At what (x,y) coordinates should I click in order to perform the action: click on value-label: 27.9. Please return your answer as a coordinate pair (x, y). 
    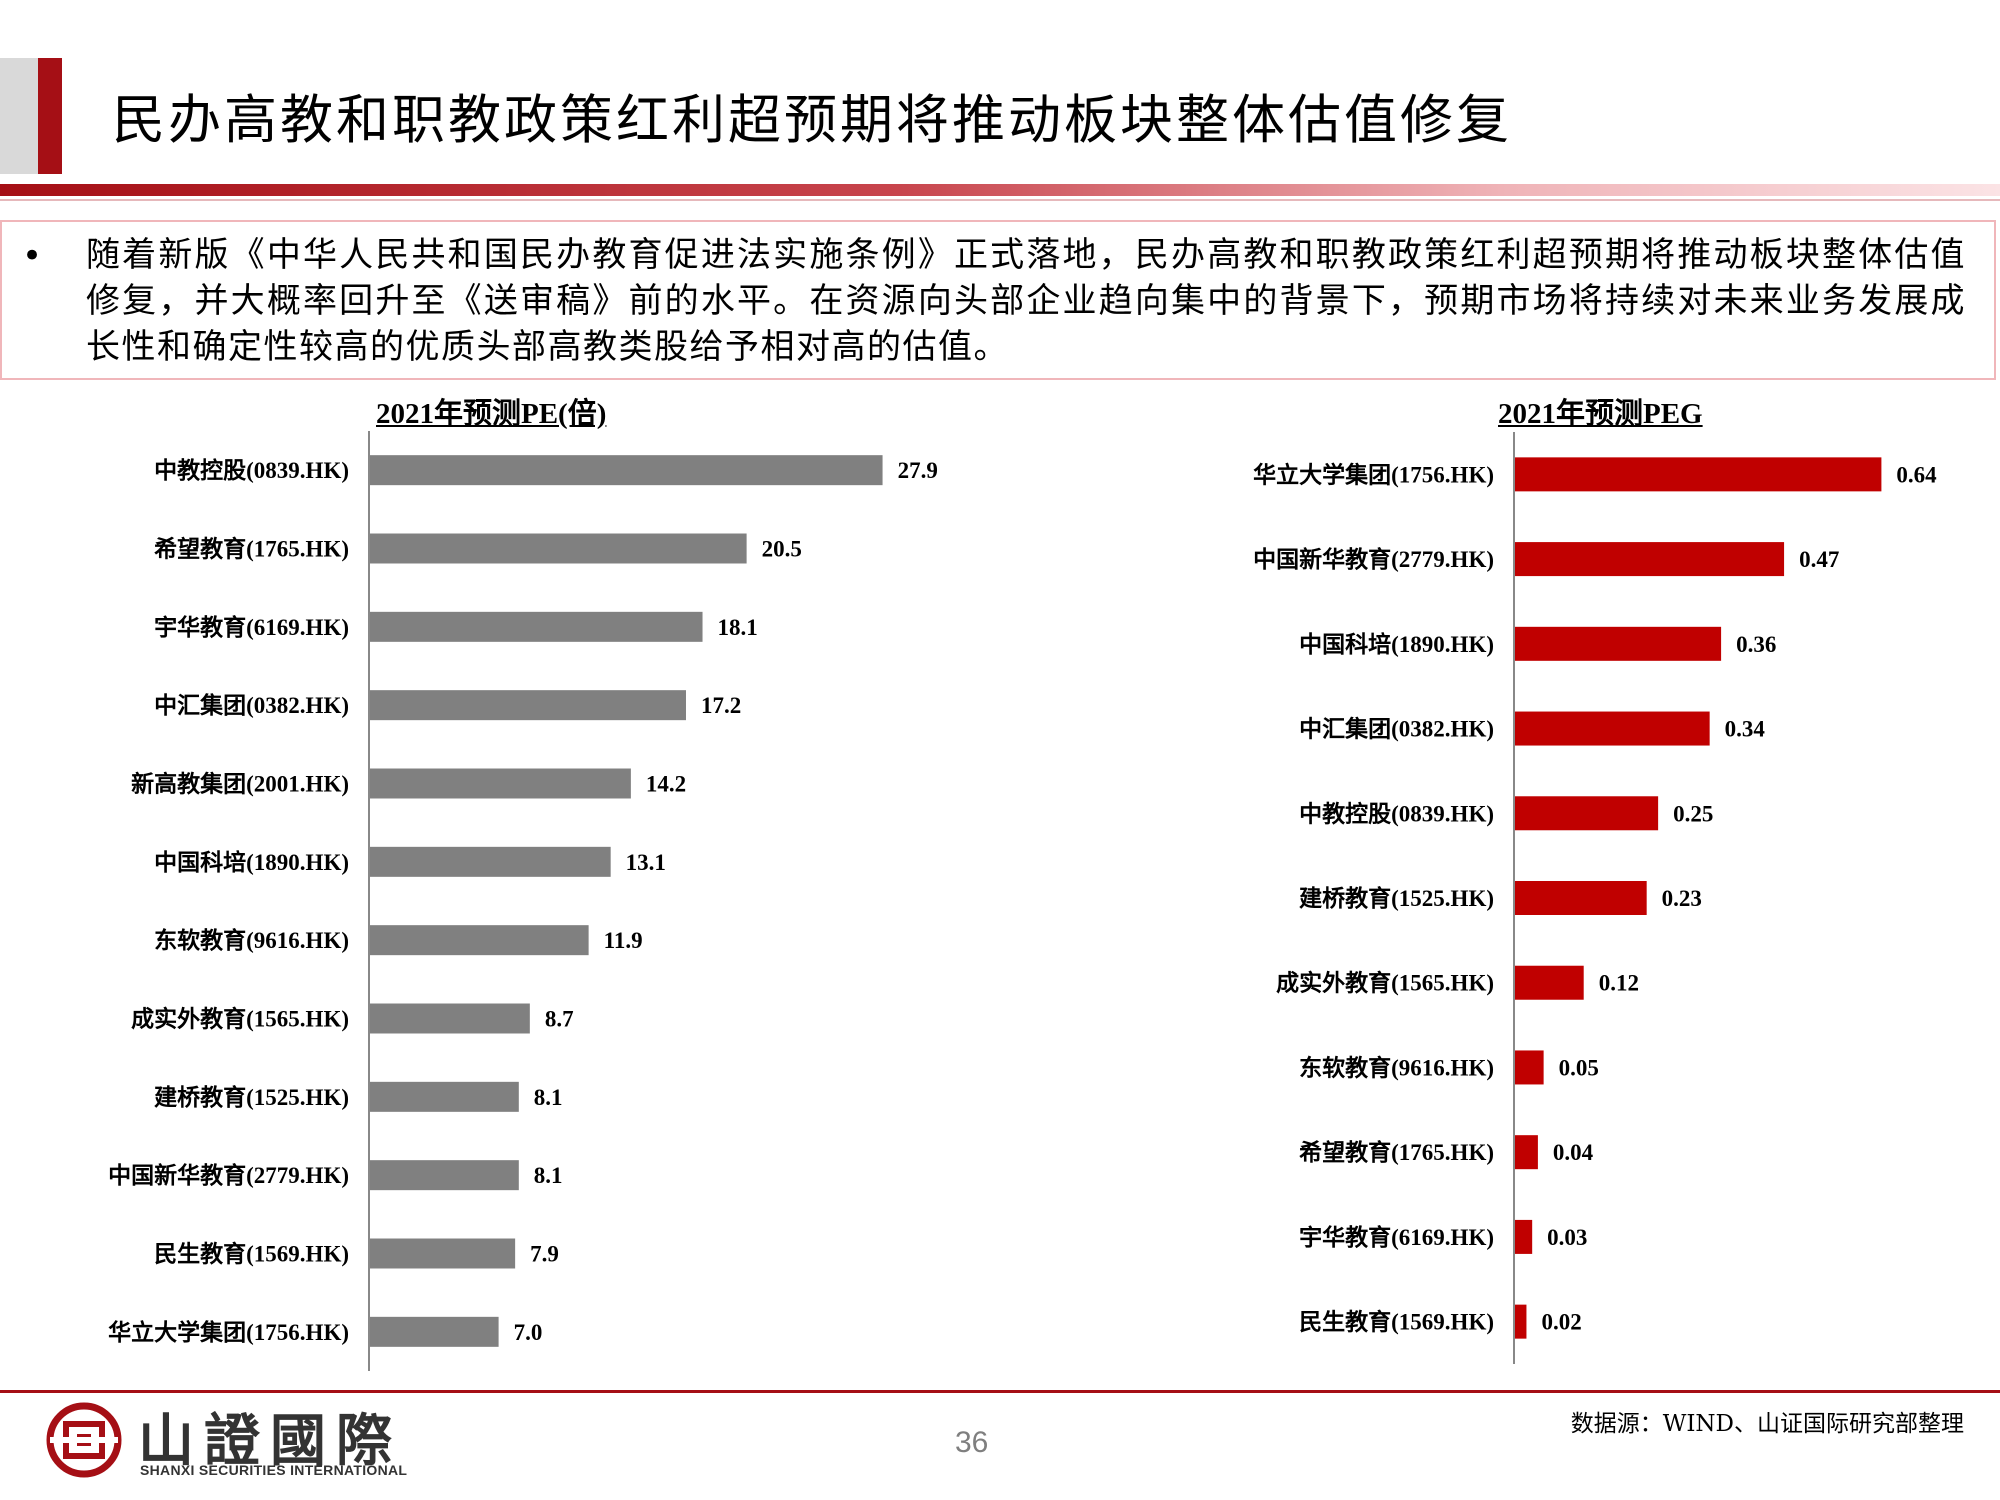
    Looking at the image, I should click on (918, 470).